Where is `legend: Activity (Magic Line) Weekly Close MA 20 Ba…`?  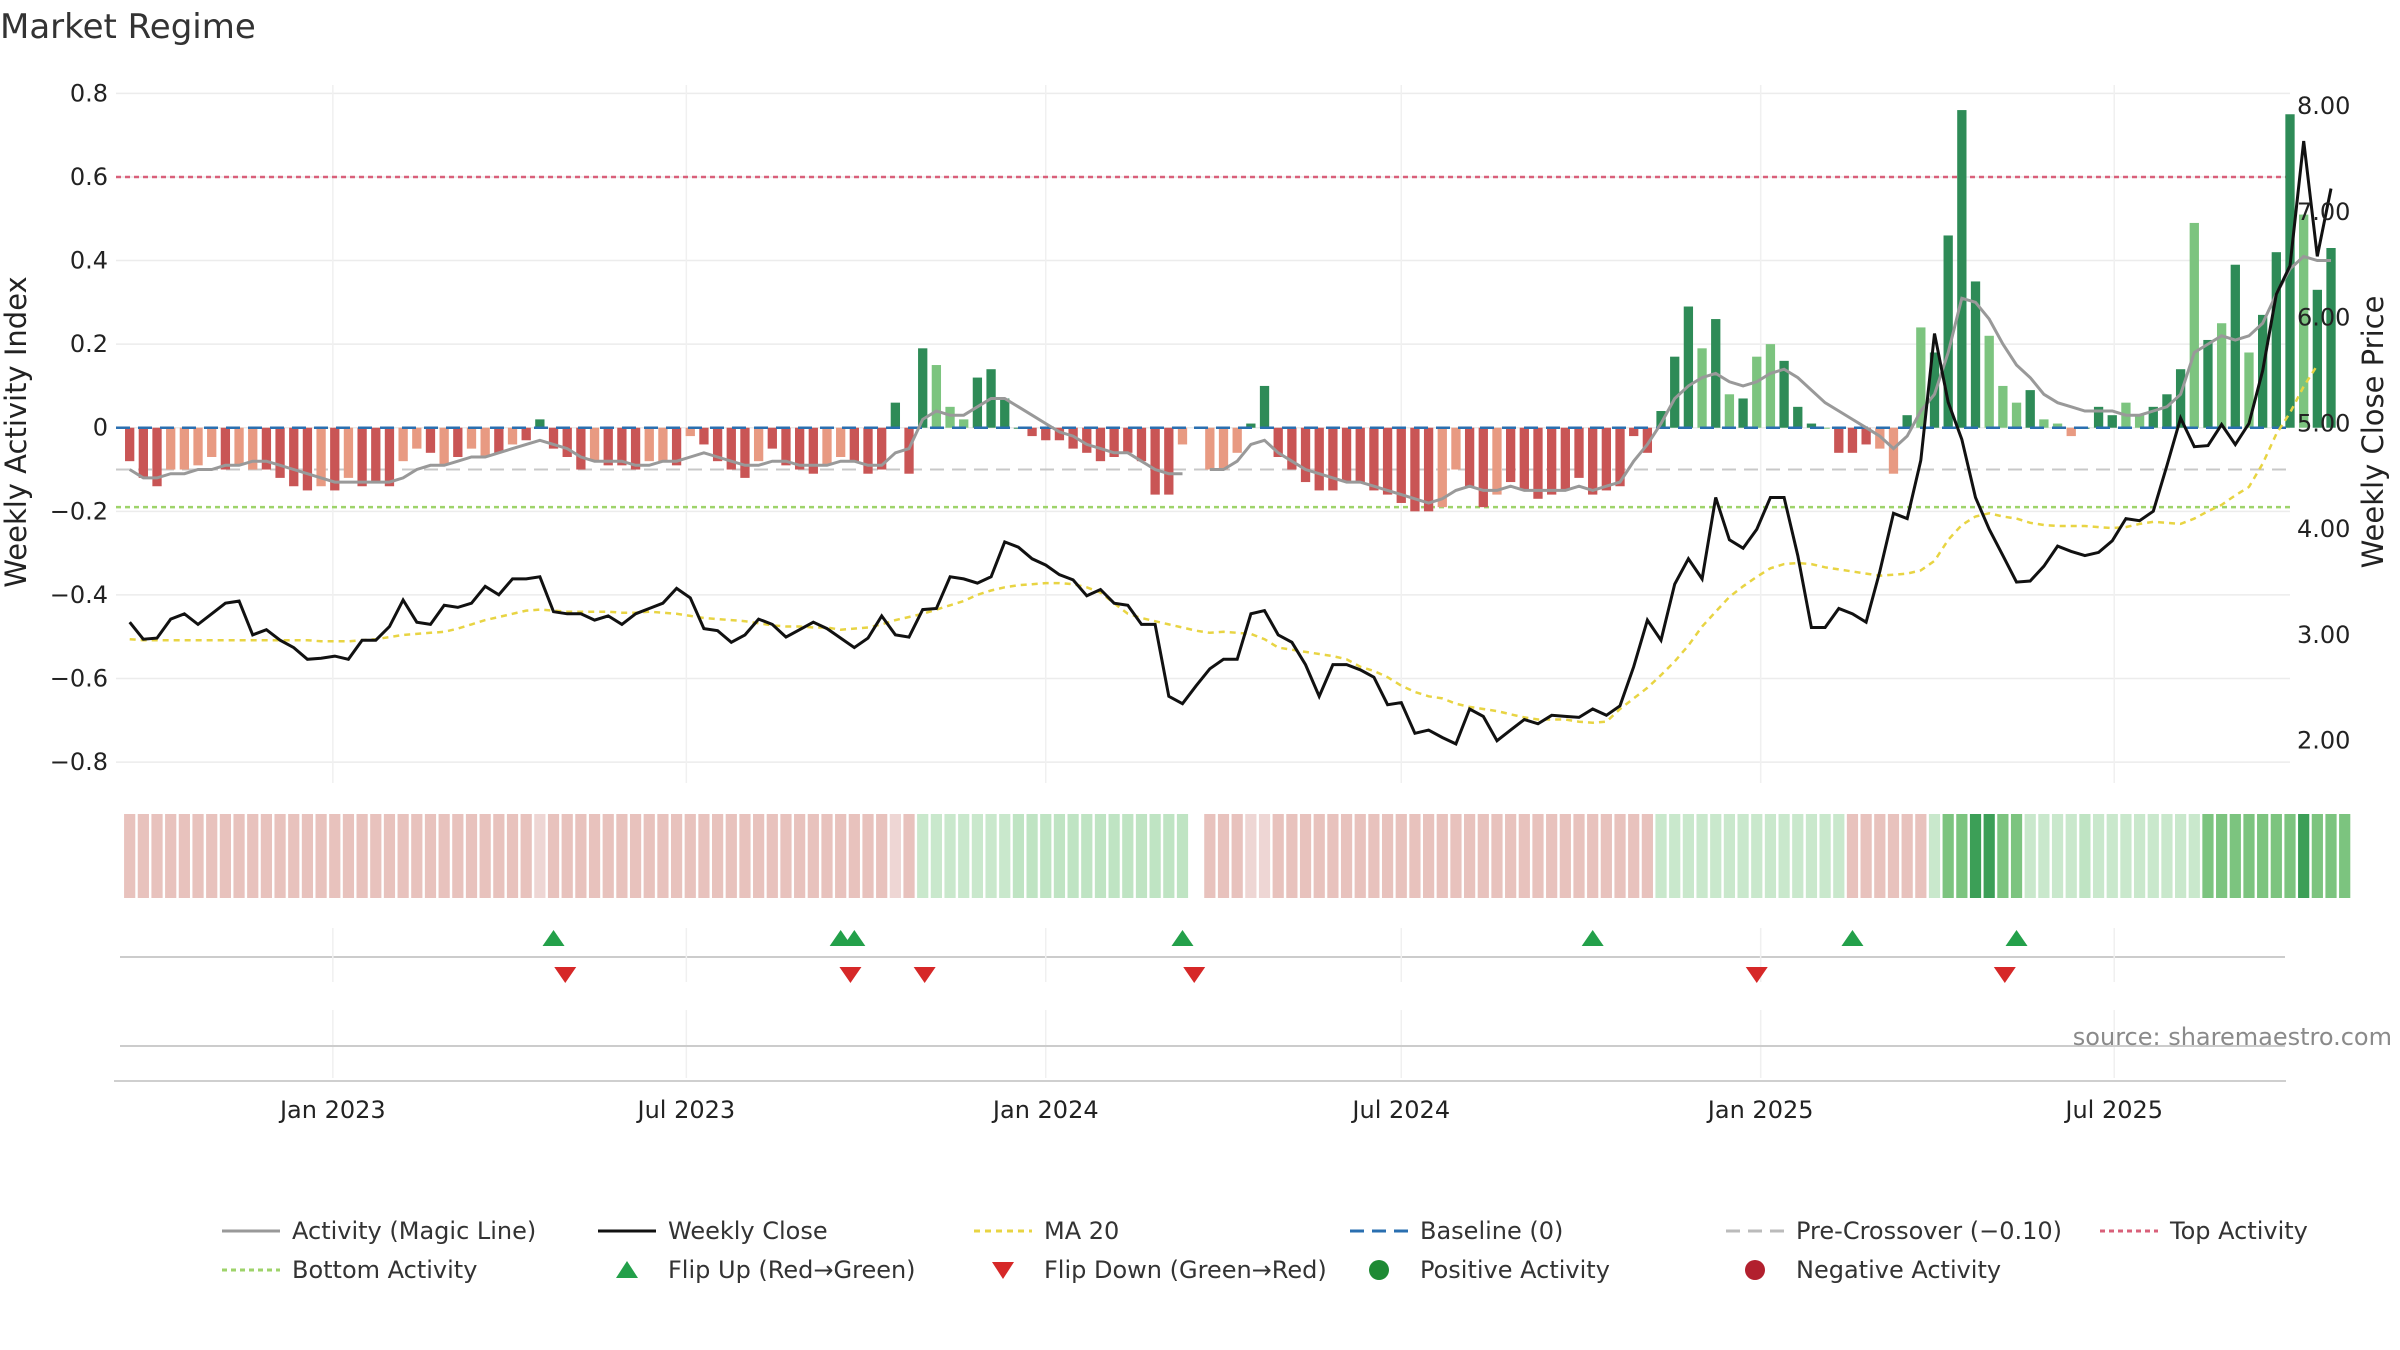
legend: Activity (Magic Line) Weekly Close MA 20 Ba… is located at coordinates (1265, 1250).